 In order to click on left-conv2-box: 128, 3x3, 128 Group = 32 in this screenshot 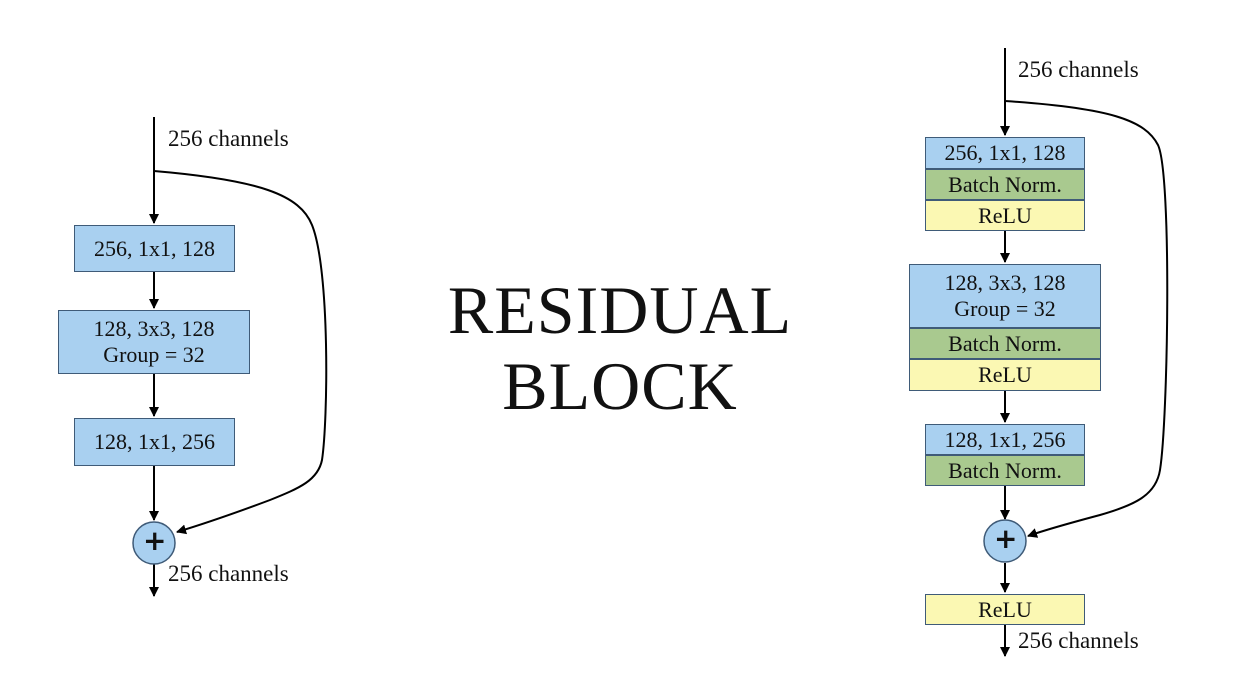, I will do `click(154, 342)`.